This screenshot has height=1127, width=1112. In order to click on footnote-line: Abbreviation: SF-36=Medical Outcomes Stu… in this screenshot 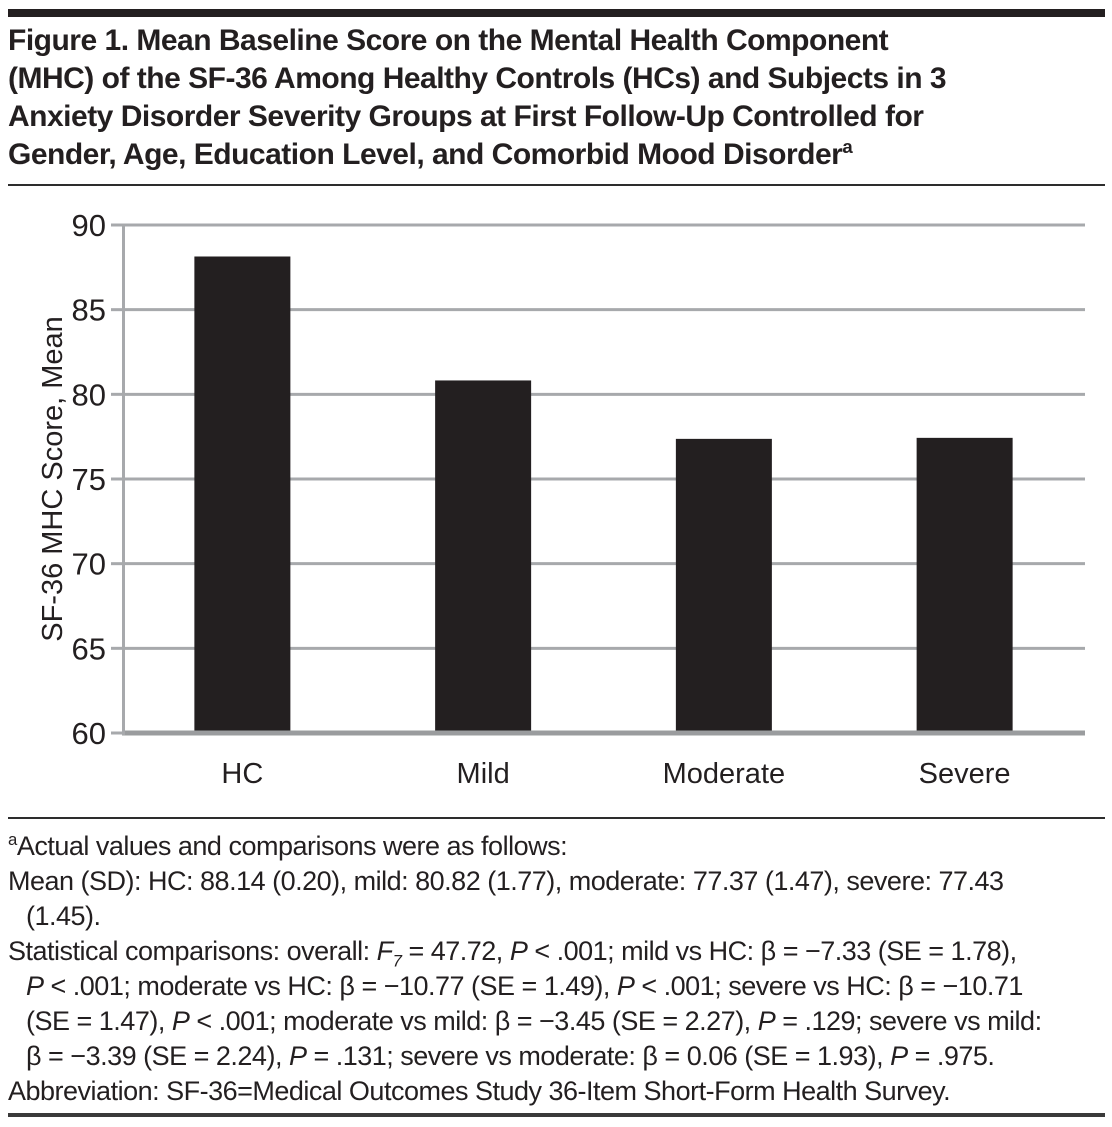, I will do `click(557, 1091)`.